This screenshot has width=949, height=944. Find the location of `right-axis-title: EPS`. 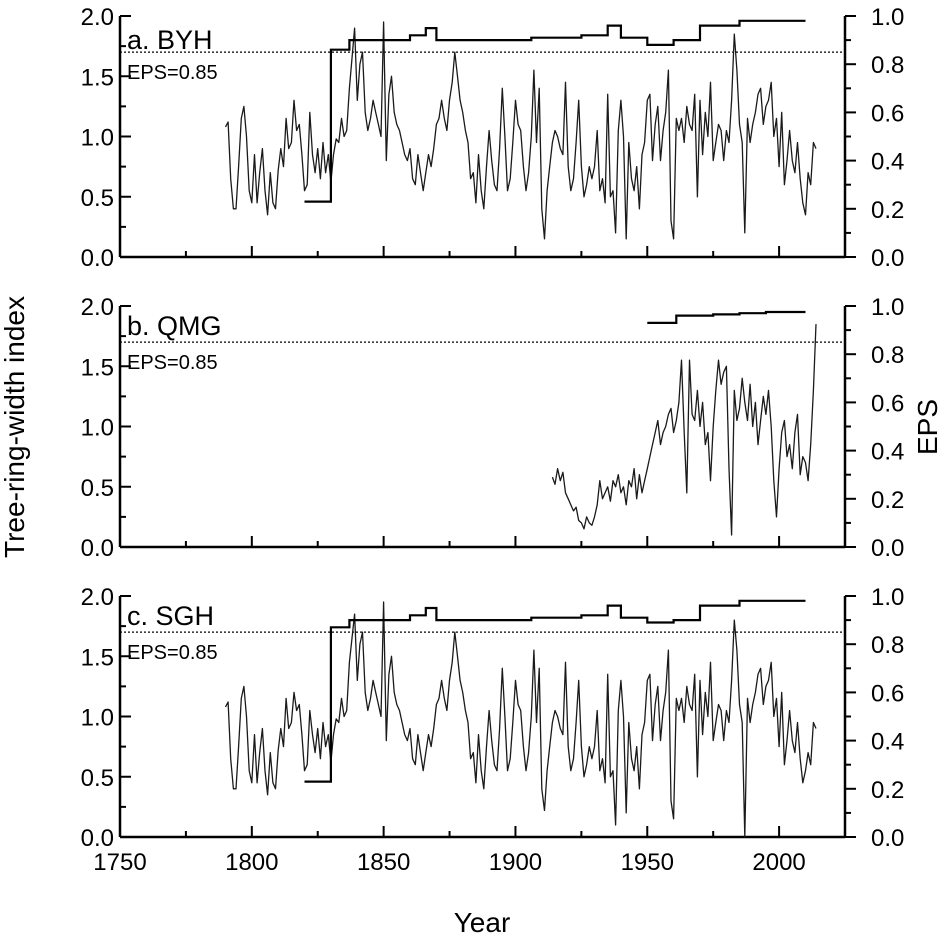

right-axis-title: EPS is located at coordinates (927, 427).